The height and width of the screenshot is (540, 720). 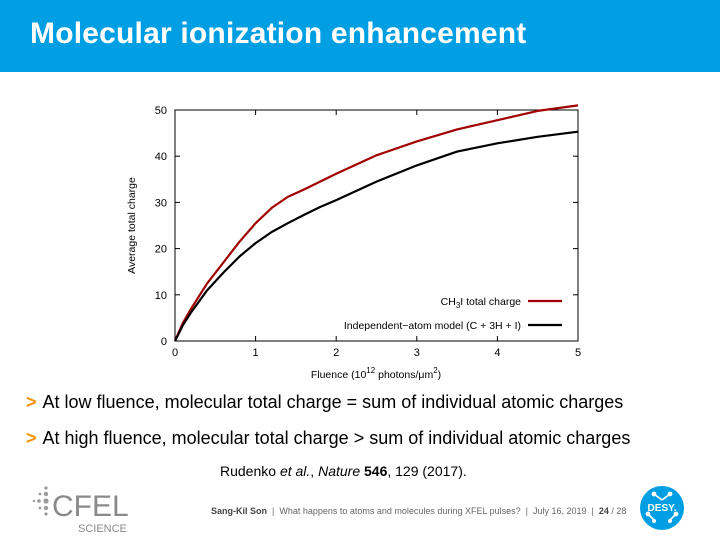 What do you see at coordinates (432, 326) in the screenshot?
I see `legend-label-1: Independent−atom model (C + 3H + I)` at bounding box center [432, 326].